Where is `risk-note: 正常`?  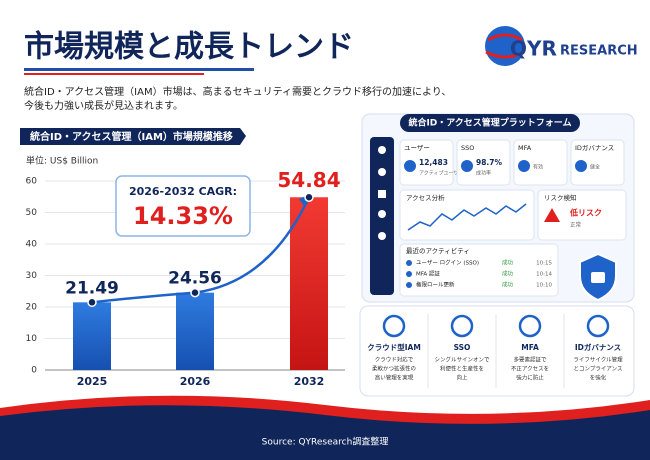
risk-note: 正常 is located at coordinates (576, 225).